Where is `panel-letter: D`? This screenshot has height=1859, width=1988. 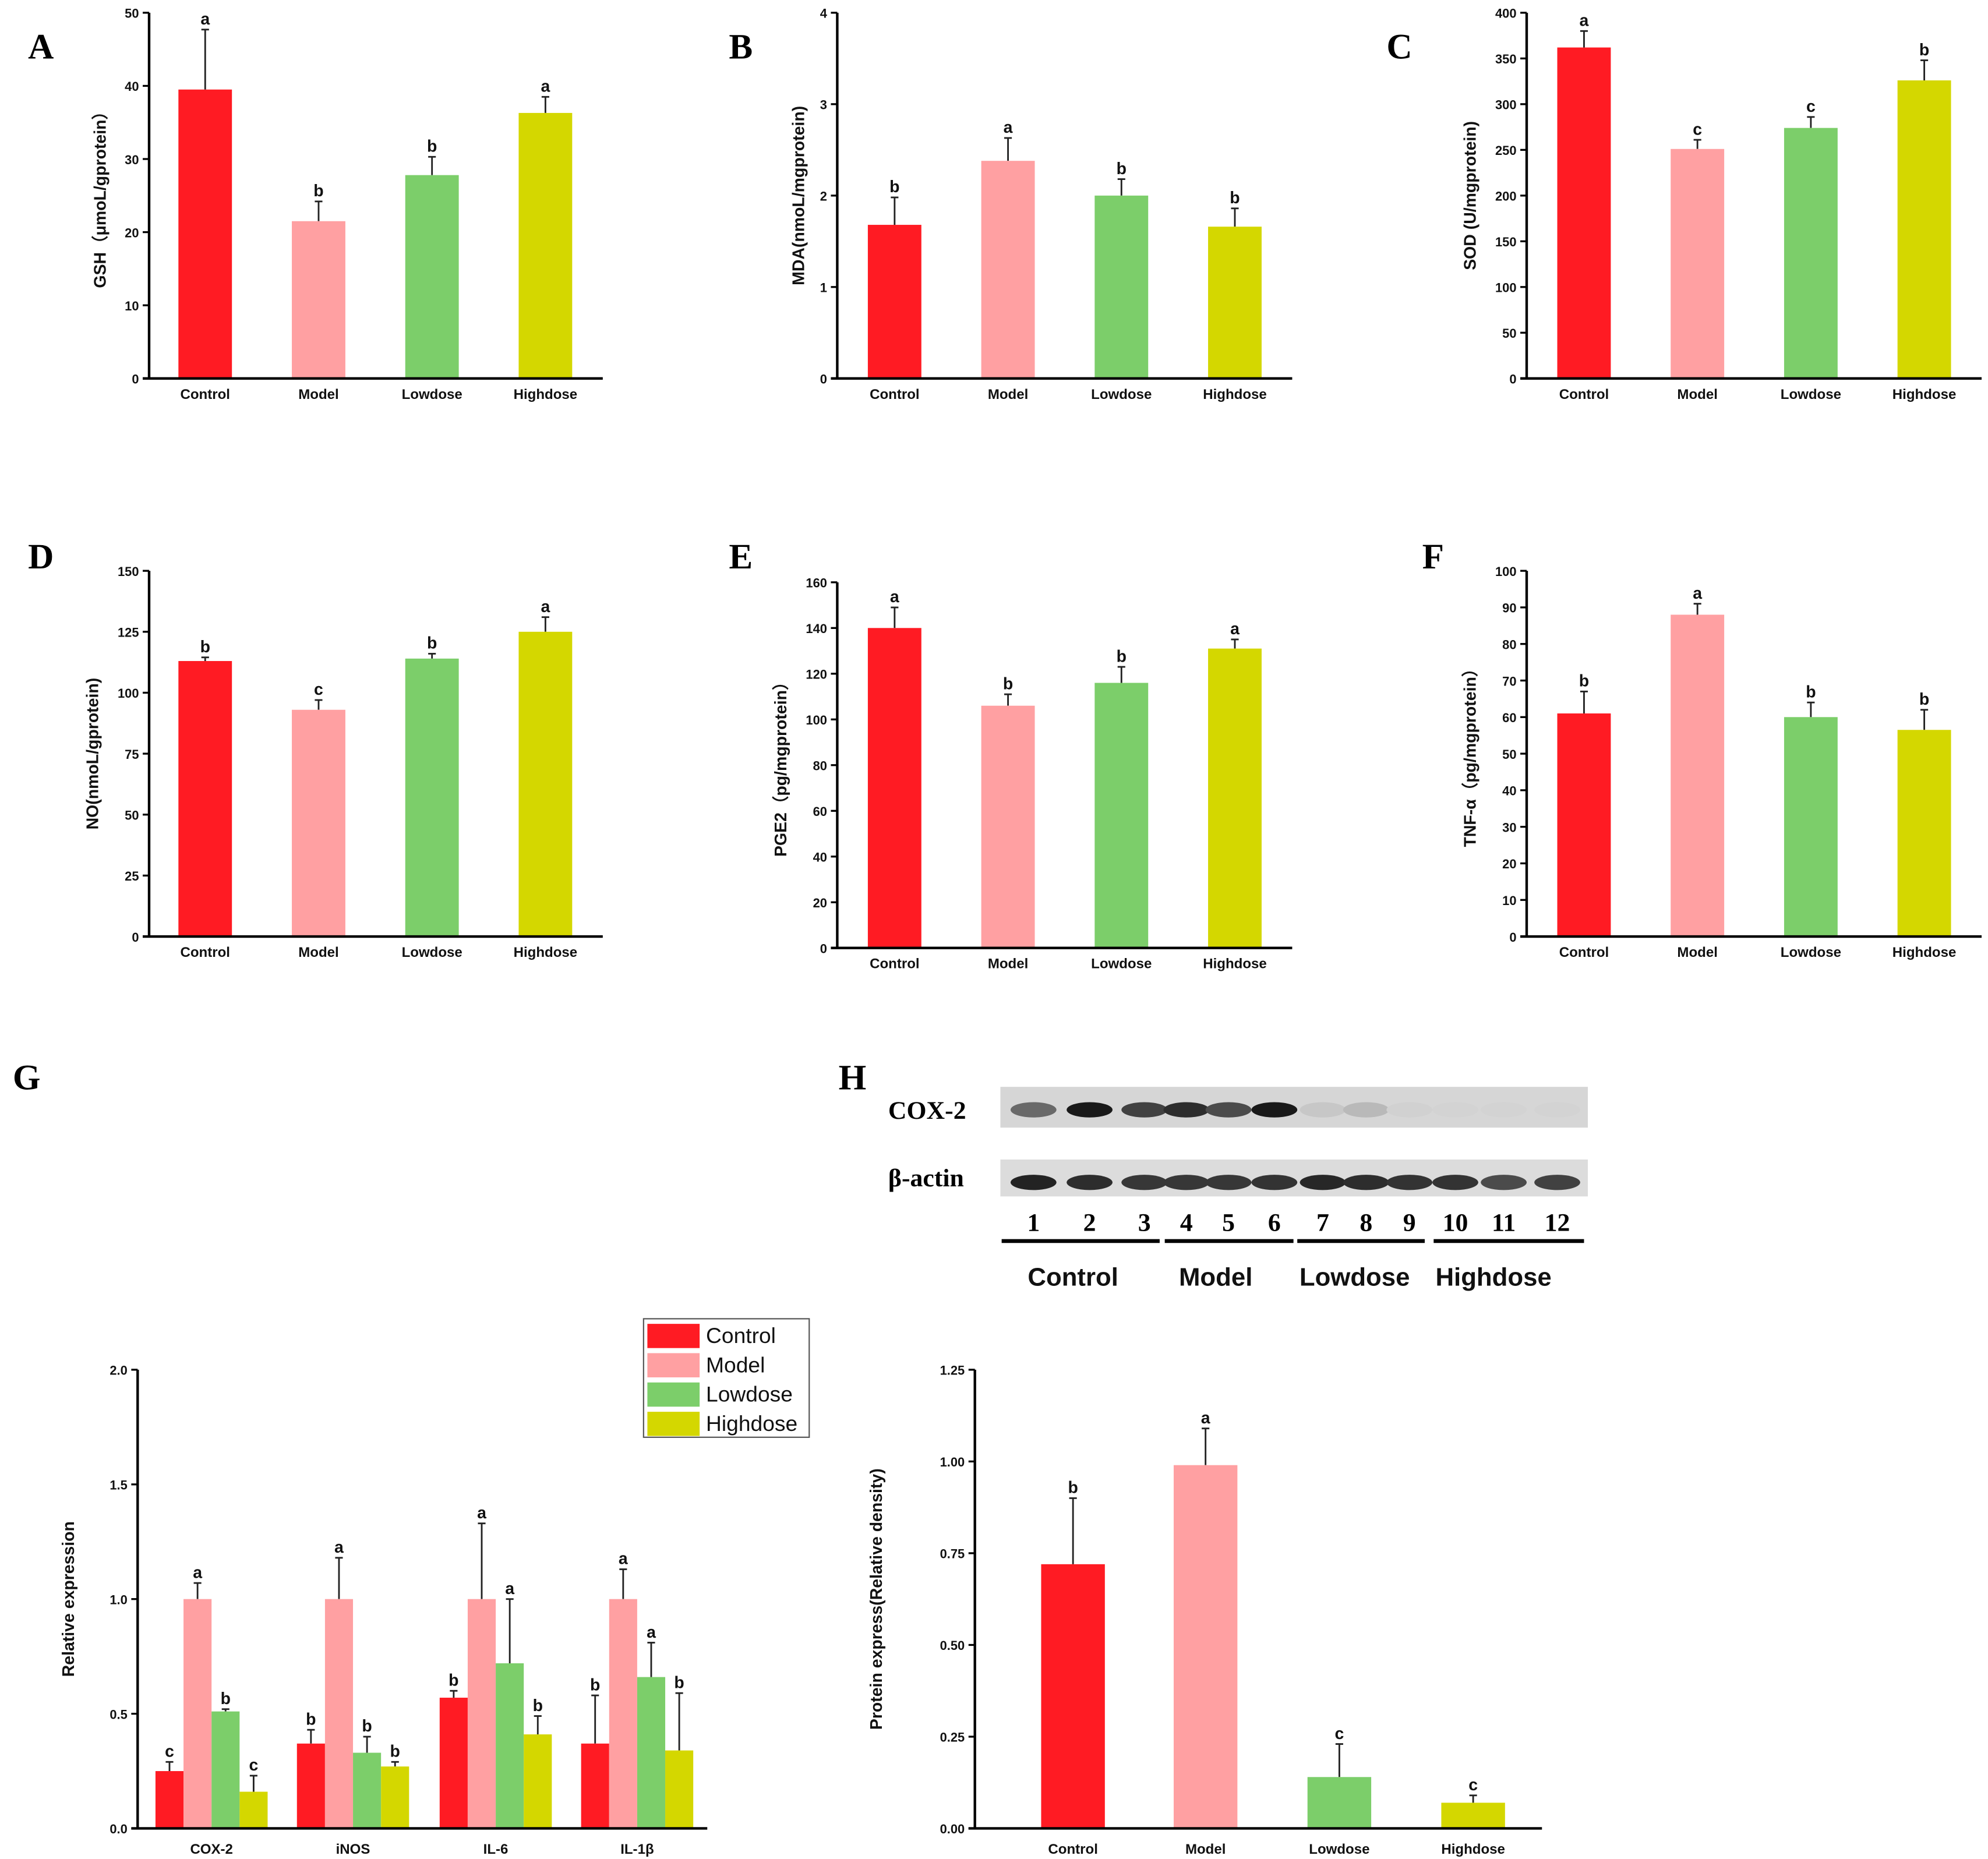
panel-letter: D is located at coordinates (41, 557).